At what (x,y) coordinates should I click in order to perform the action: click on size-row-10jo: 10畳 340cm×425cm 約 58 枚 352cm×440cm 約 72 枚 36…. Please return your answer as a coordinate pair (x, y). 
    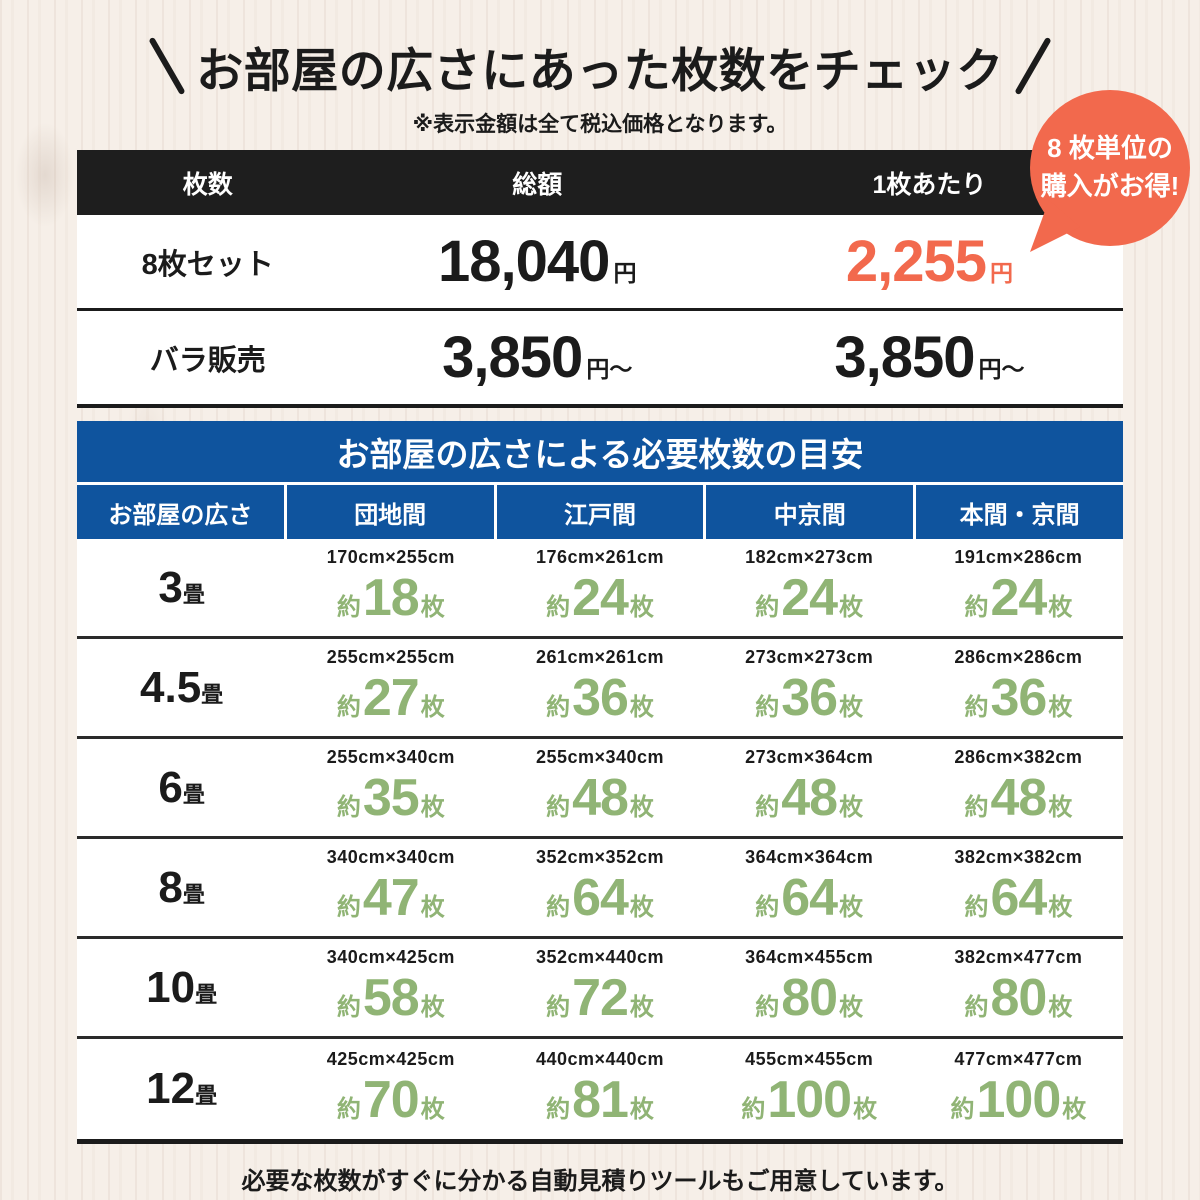
    Looking at the image, I should click on (600, 989).